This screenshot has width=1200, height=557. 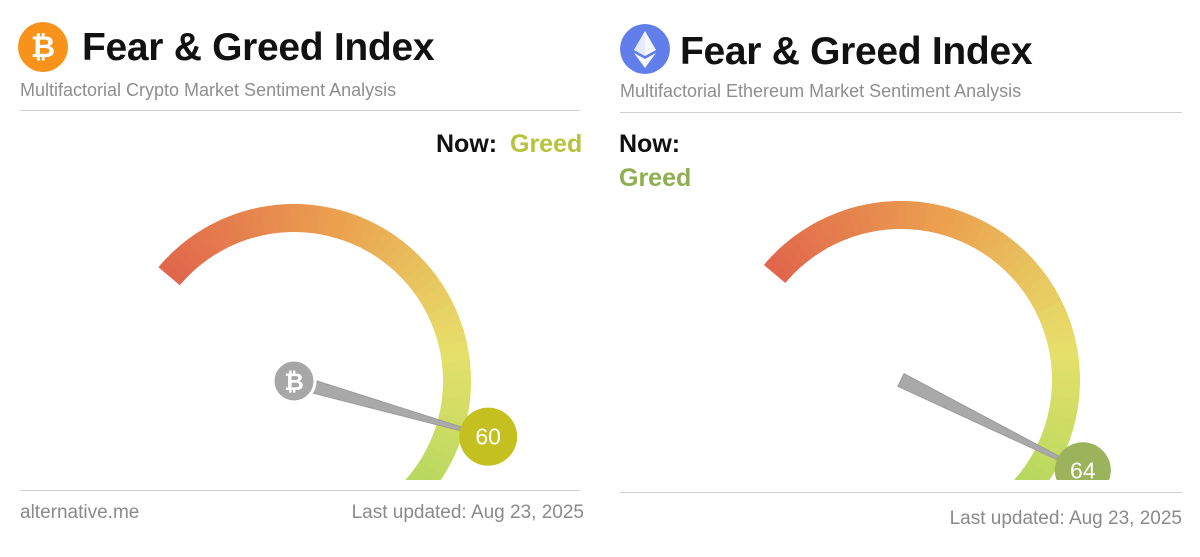 I want to click on btc-gauge: ₿ 60, so click(x=338, y=342).